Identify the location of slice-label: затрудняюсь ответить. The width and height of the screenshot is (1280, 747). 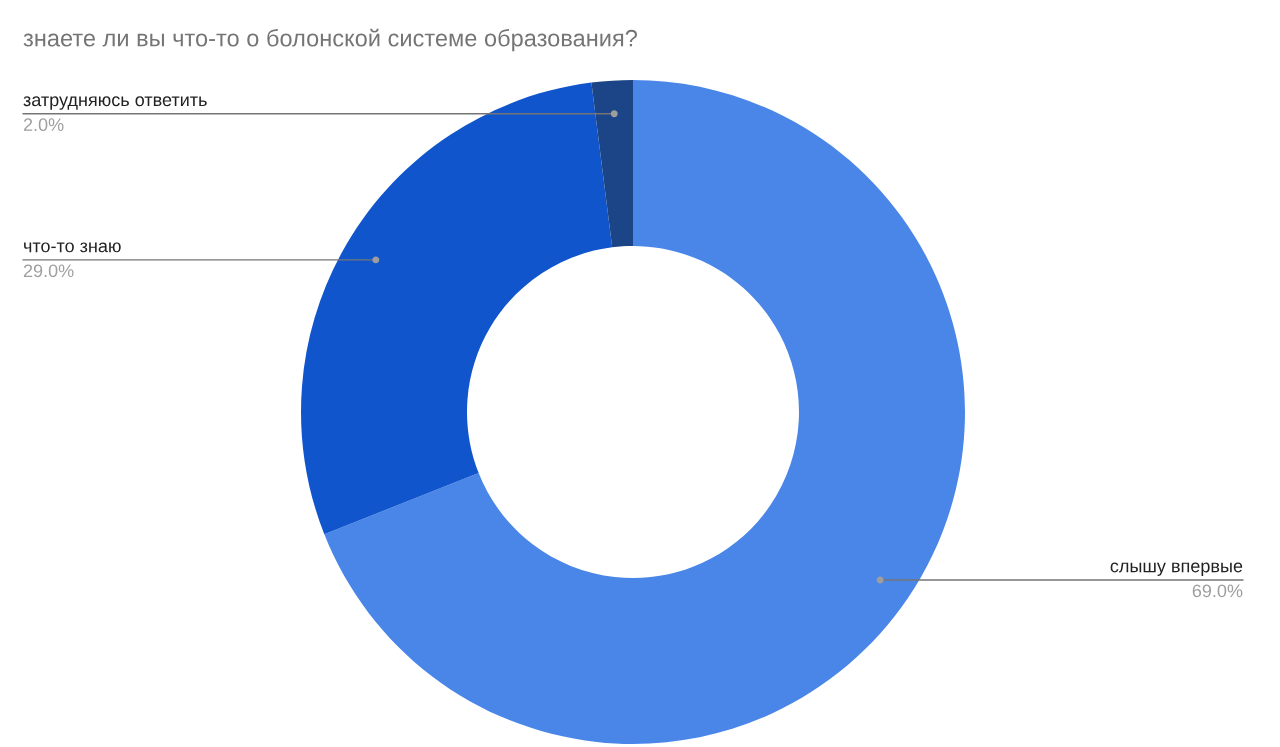
(115, 103).